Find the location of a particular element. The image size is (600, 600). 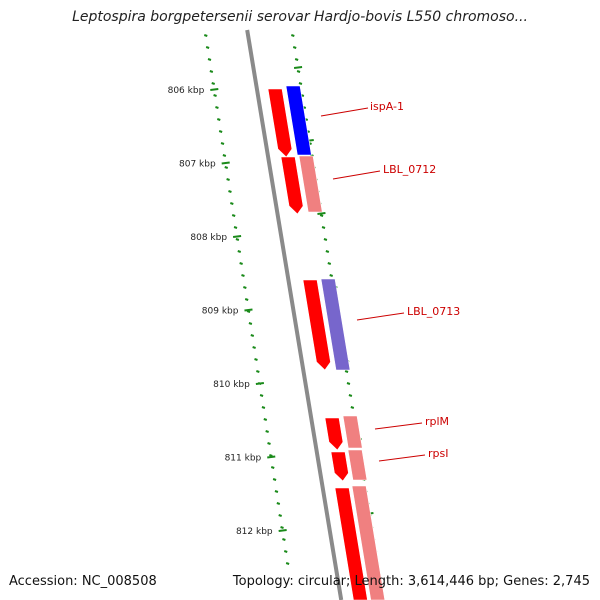

gene-label: LBL_0712 is located at coordinates (409, 169).